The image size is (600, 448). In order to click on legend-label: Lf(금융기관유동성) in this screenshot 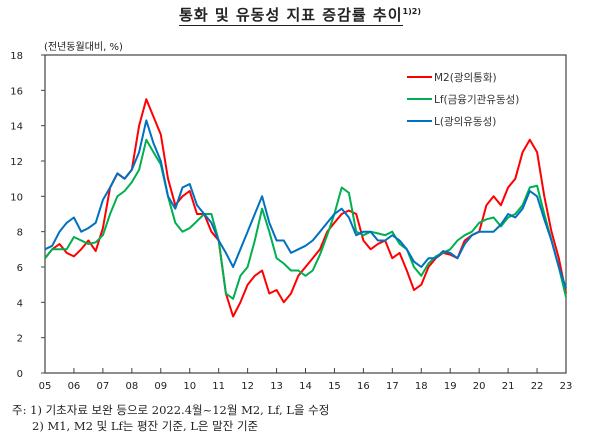, I will do `click(476, 100)`.